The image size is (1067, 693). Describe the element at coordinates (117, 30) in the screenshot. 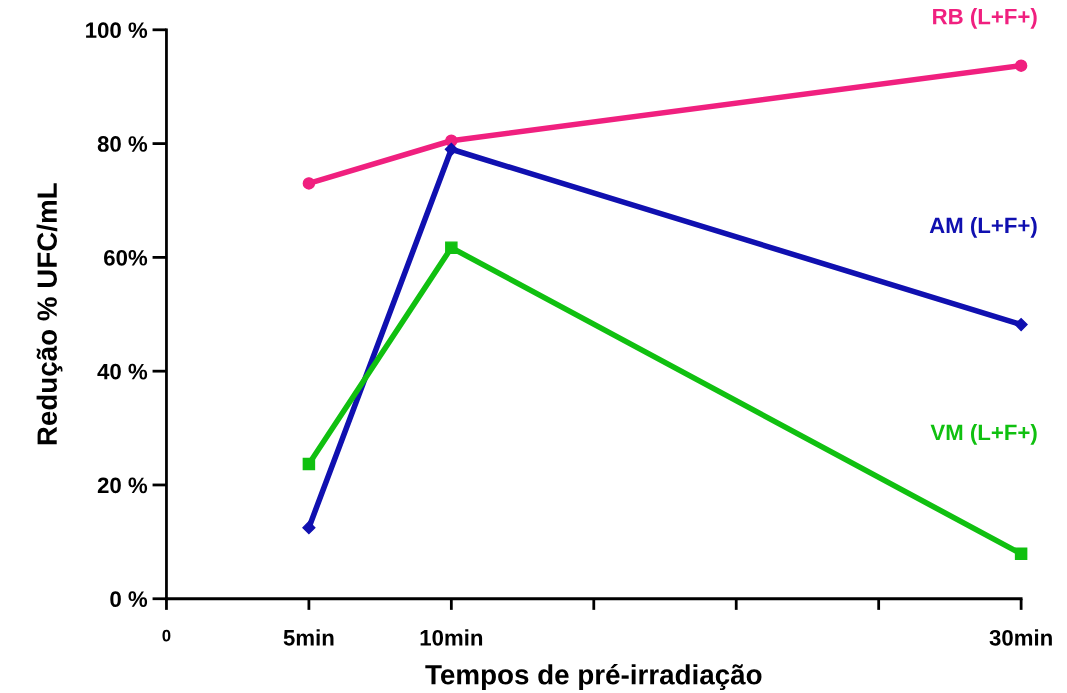

I see `y-tick-label: 100 %` at that location.